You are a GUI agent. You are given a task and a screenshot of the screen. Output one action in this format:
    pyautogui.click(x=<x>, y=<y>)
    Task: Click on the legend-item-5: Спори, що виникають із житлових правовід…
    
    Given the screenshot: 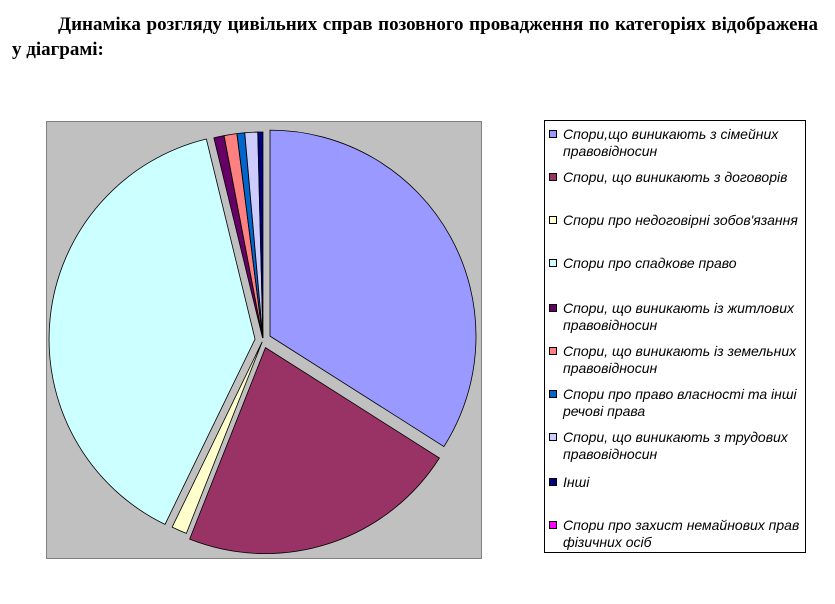 What is the action you would take?
    pyautogui.click(x=675, y=317)
    